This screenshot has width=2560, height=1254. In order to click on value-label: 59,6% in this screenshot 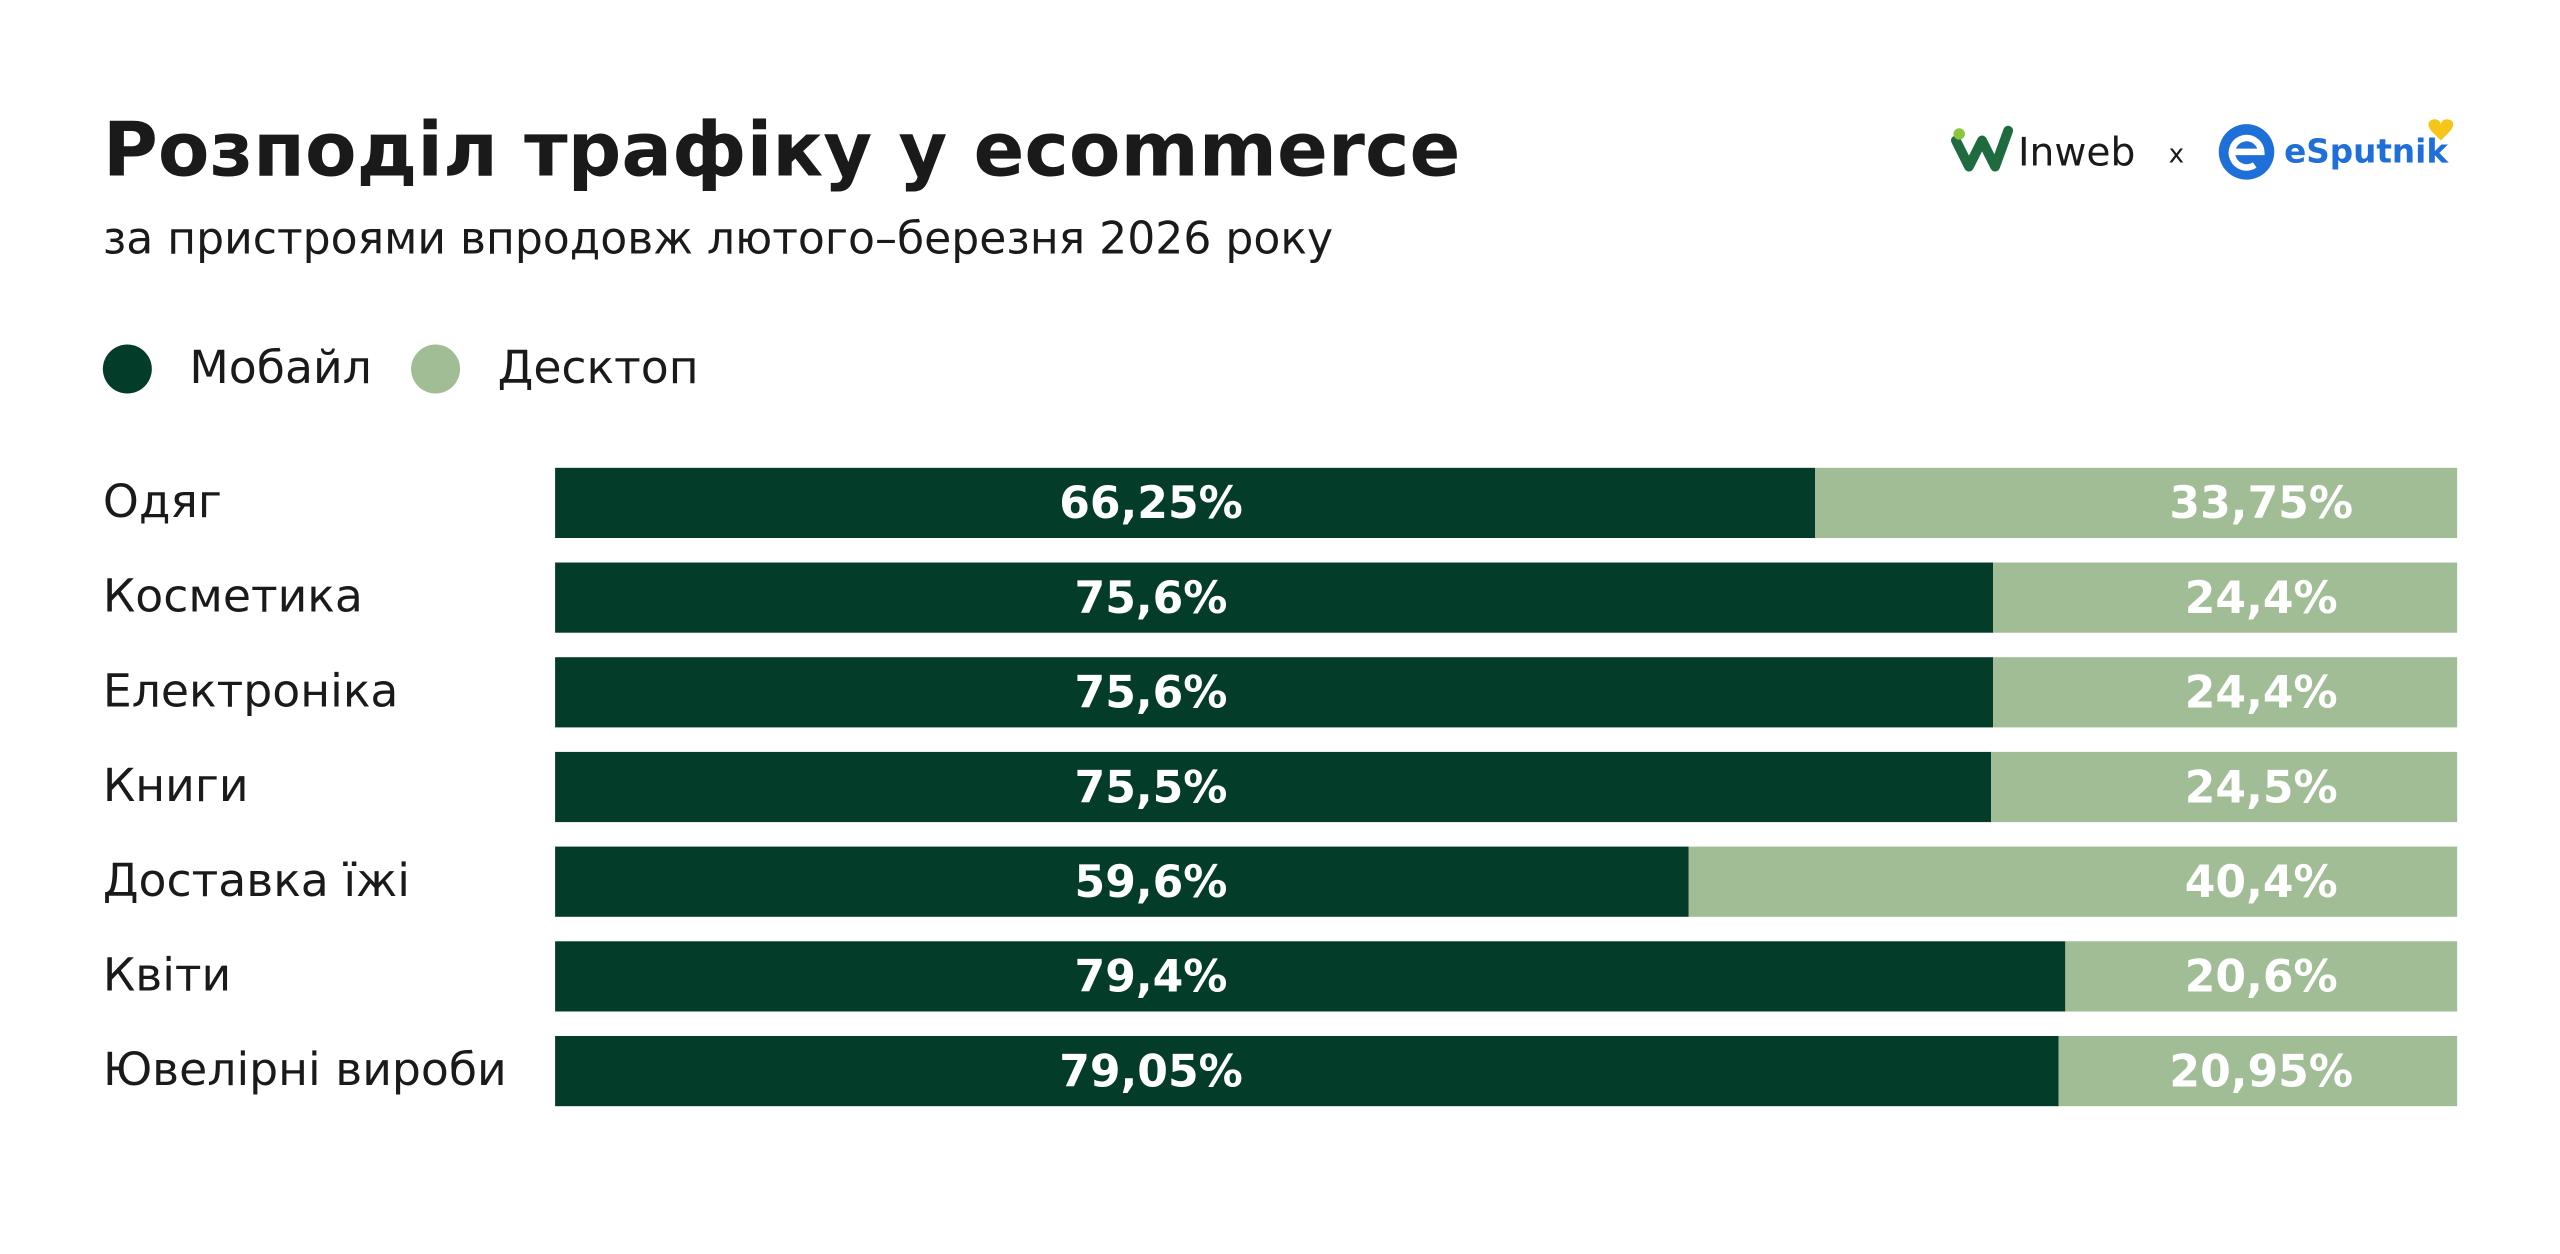, I will do `click(1151, 882)`.